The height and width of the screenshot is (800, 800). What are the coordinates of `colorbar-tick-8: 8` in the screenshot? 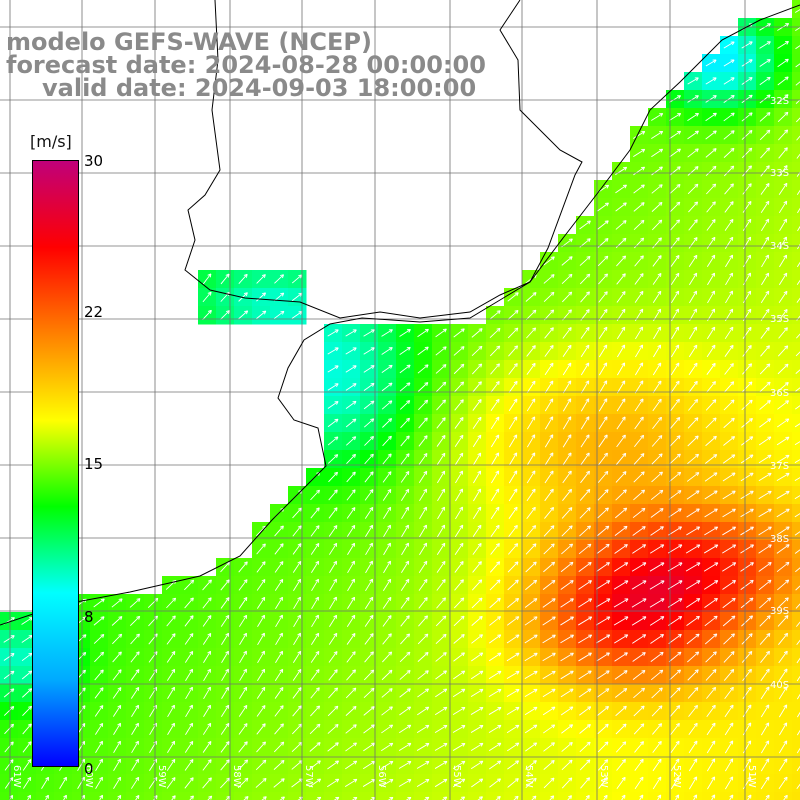 It's located at (89, 617).